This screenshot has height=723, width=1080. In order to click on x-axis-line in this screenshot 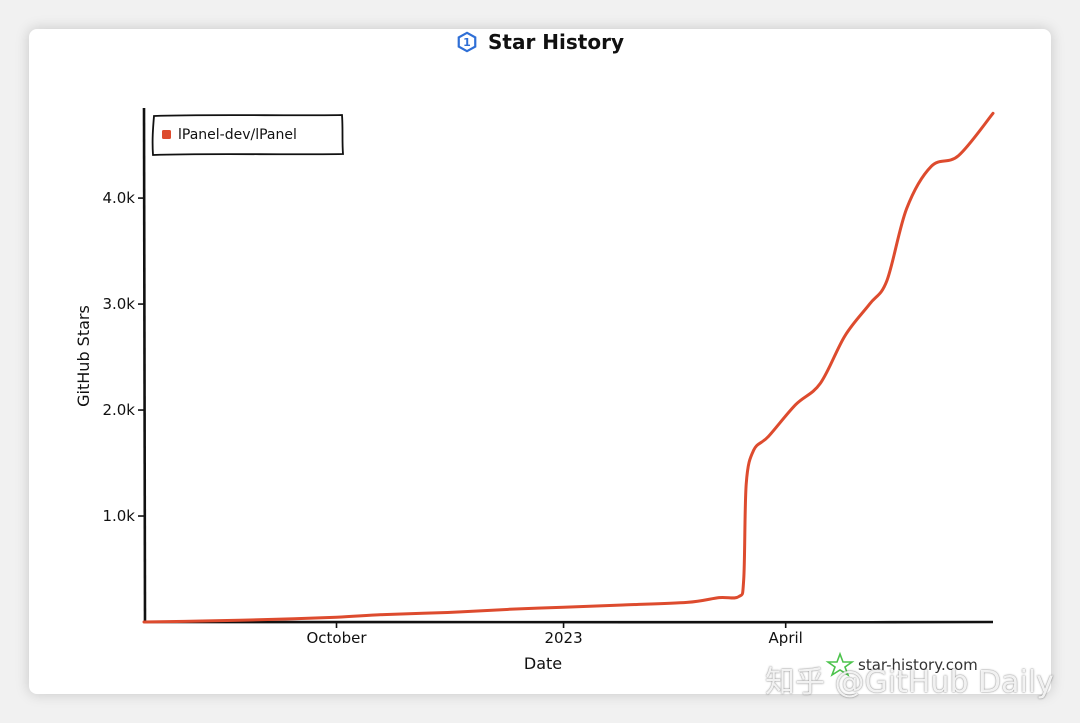, I will do `click(568, 622)`.